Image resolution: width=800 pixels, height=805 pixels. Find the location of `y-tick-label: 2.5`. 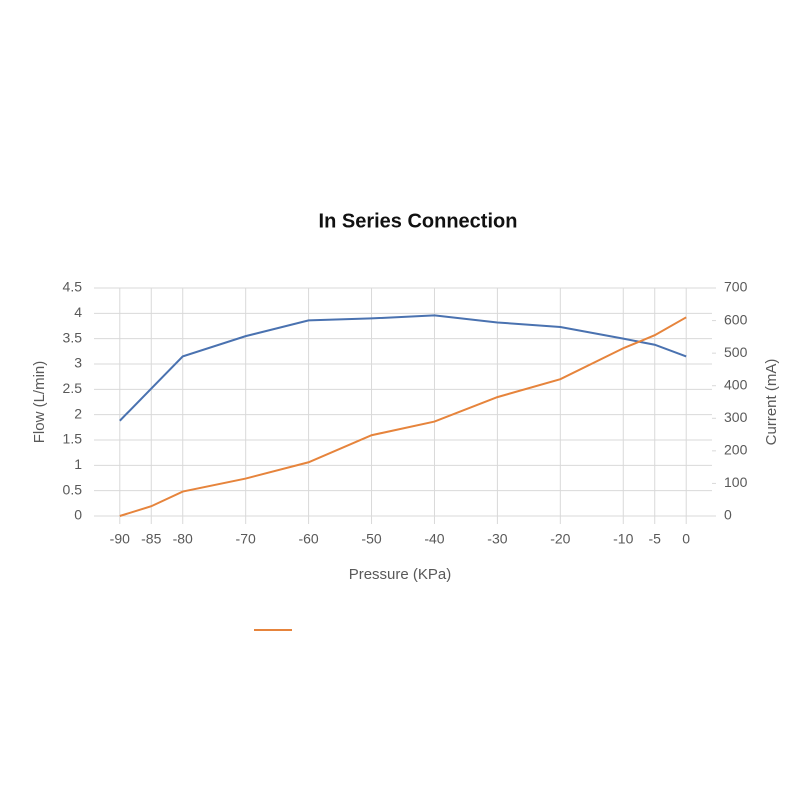

y-tick-label: 2.5 is located at coordinates (73, 388).